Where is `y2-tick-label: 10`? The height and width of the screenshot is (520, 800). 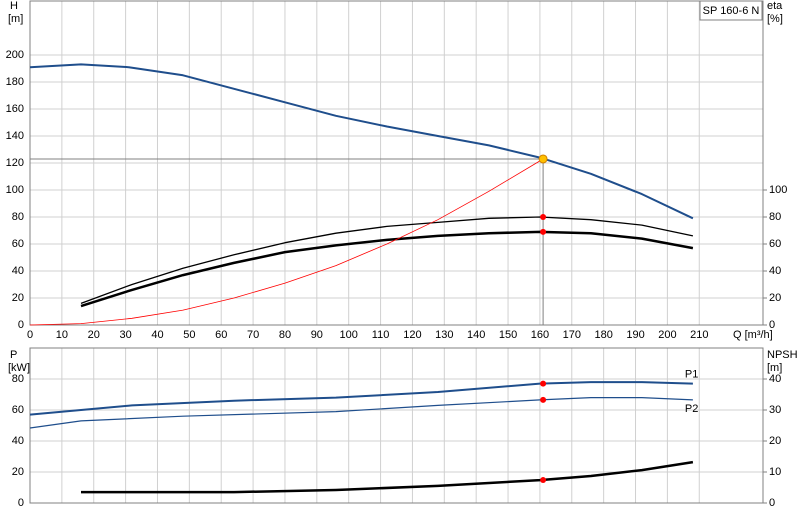
y2-tick-label: 10 is located at coordinates (775, 472).